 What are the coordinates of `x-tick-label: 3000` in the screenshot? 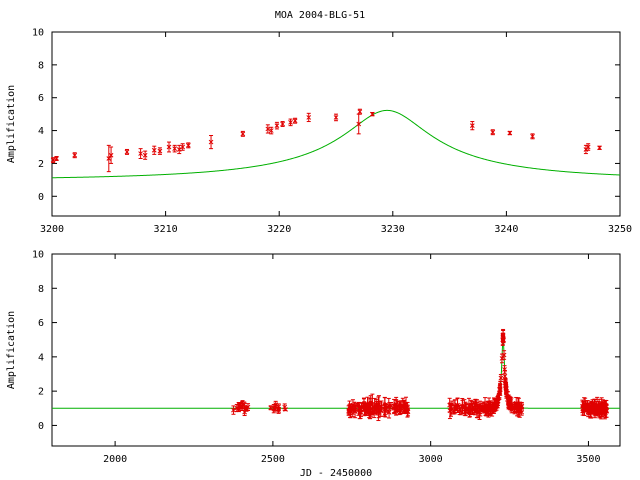 It's located at (431, 459).